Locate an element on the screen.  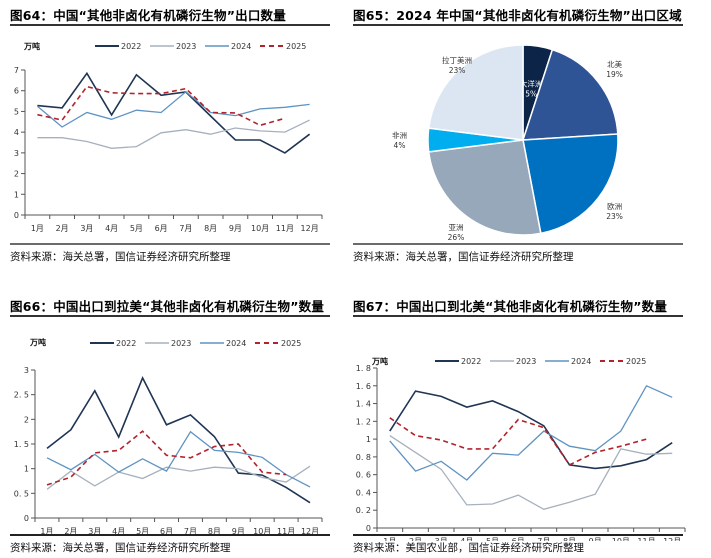
pie-label-name: 拉丁美洲 is located at coordinates (457, 60).